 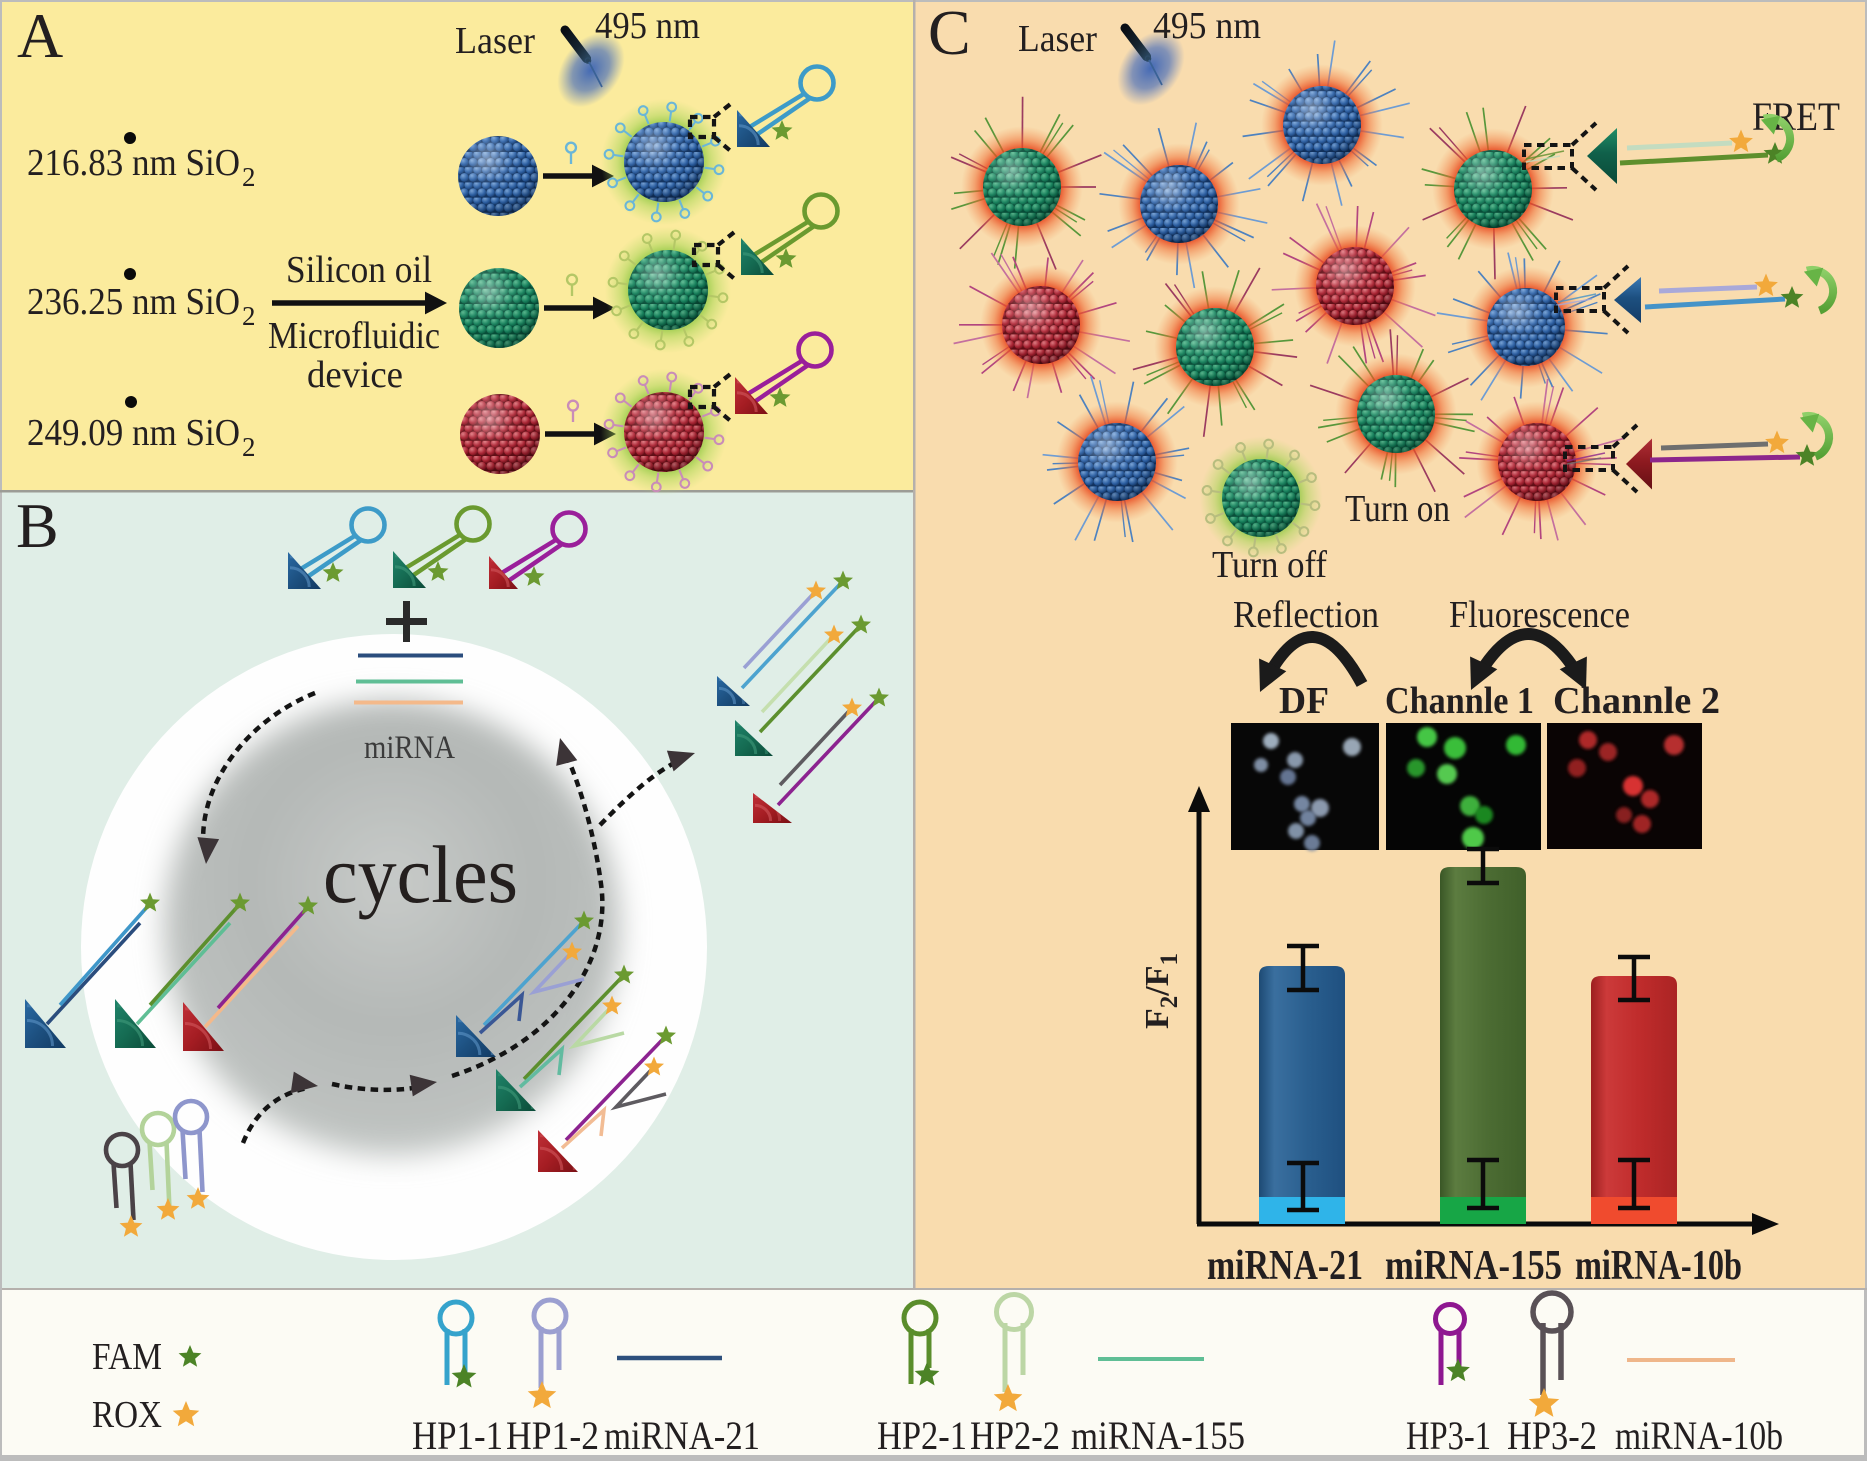 I want to click on svg-text: cycles, so click(x=420, y=874).